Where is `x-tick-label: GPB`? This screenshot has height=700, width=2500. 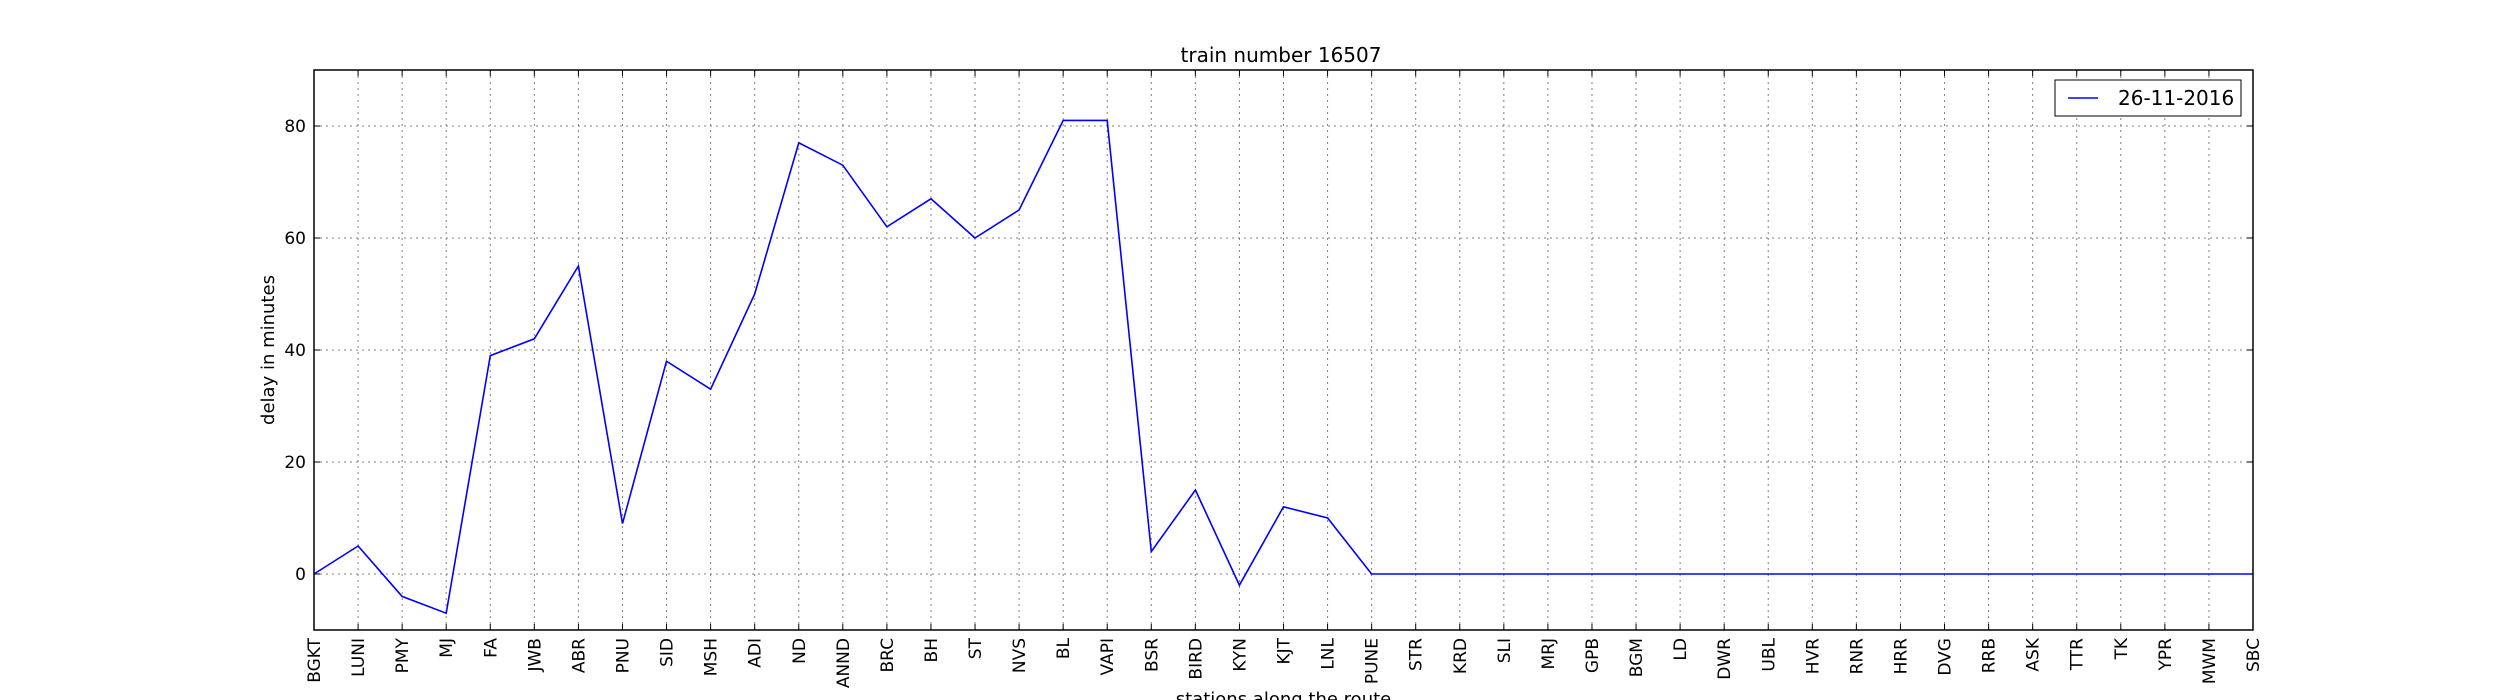 x-tick-label: GPB is located at coordinates (1593, 655).